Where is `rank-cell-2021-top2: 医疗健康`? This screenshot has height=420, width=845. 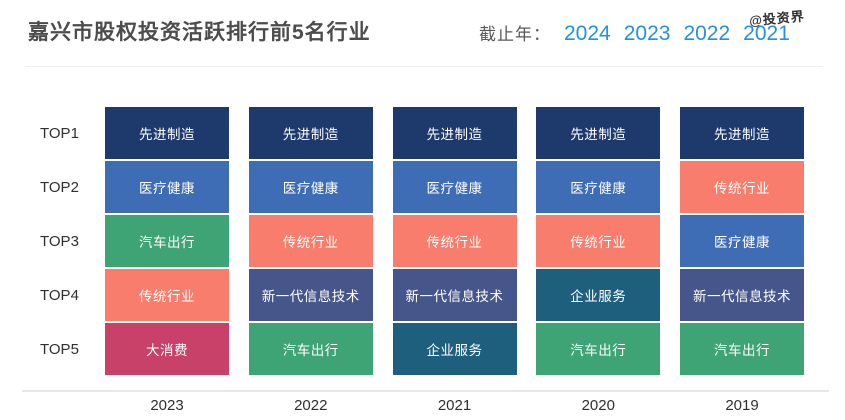 rank-cell-2021-top2: 医疗健康 is located at coordinates (454, 187).